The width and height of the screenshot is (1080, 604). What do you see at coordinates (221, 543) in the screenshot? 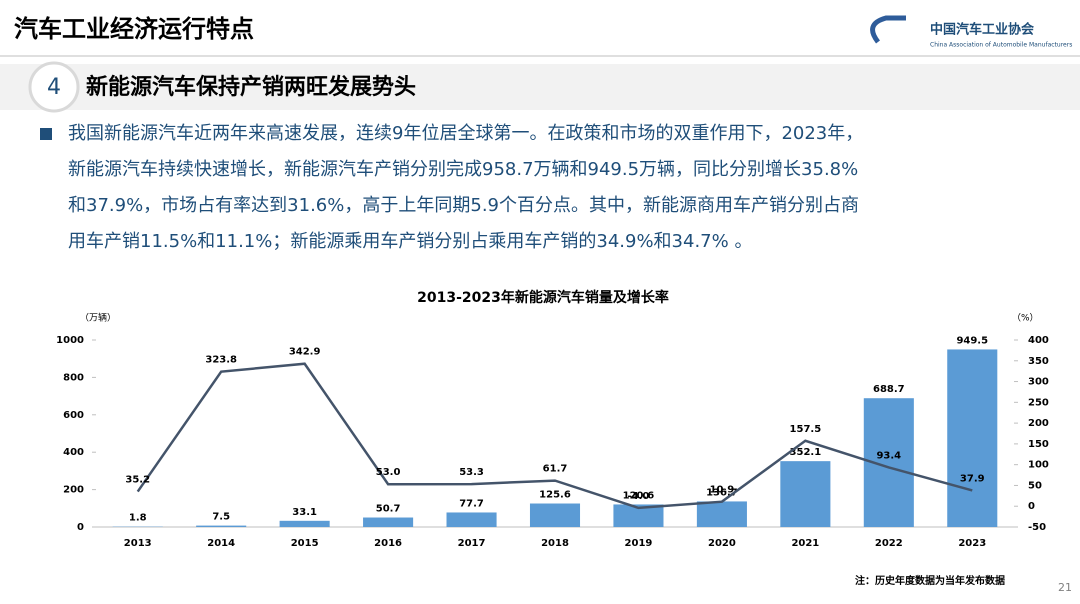
I see `x-tick-label: 2014` at bounding box center [221, 543].